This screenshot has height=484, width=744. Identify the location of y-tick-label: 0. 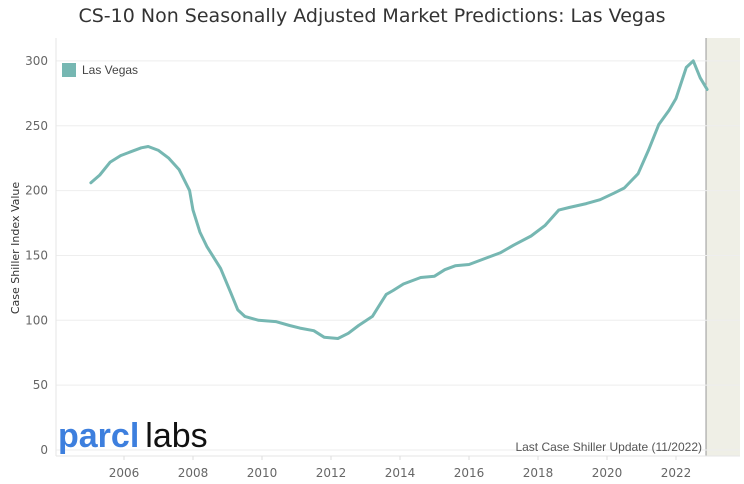
(44, 450).